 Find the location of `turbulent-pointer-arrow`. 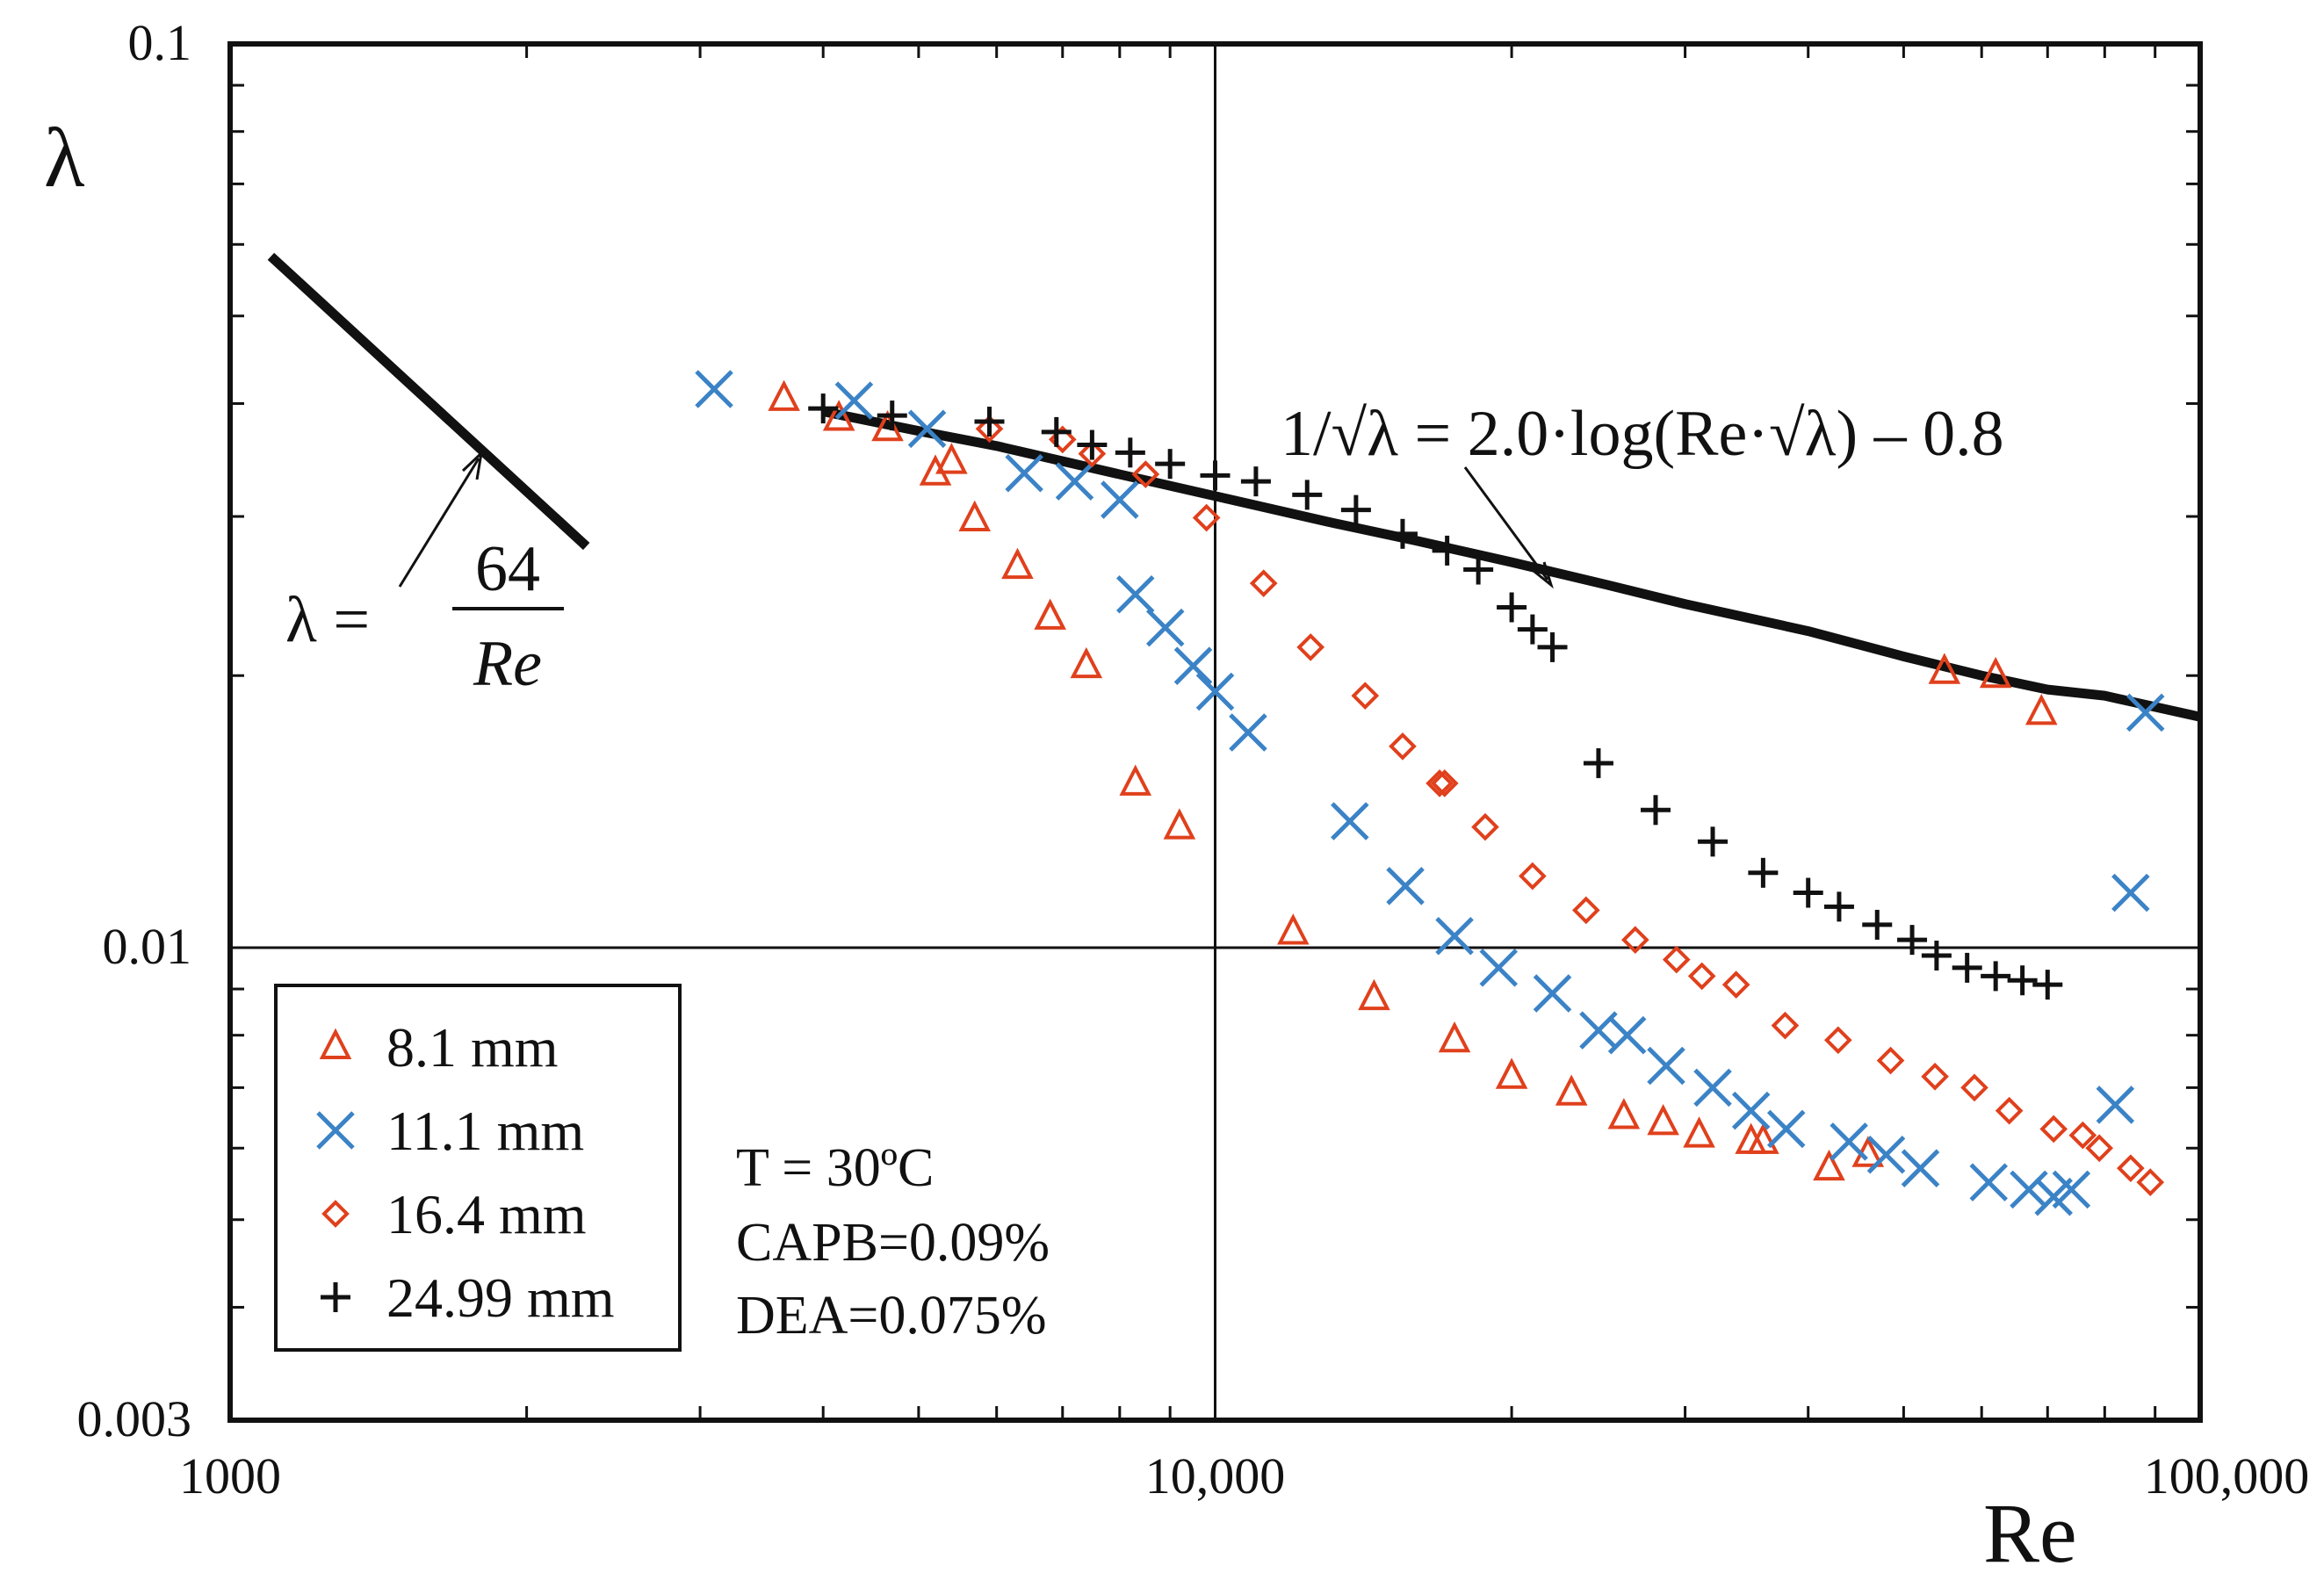

turbulent-pointer-arrow is located at coordinates (1506, 523).